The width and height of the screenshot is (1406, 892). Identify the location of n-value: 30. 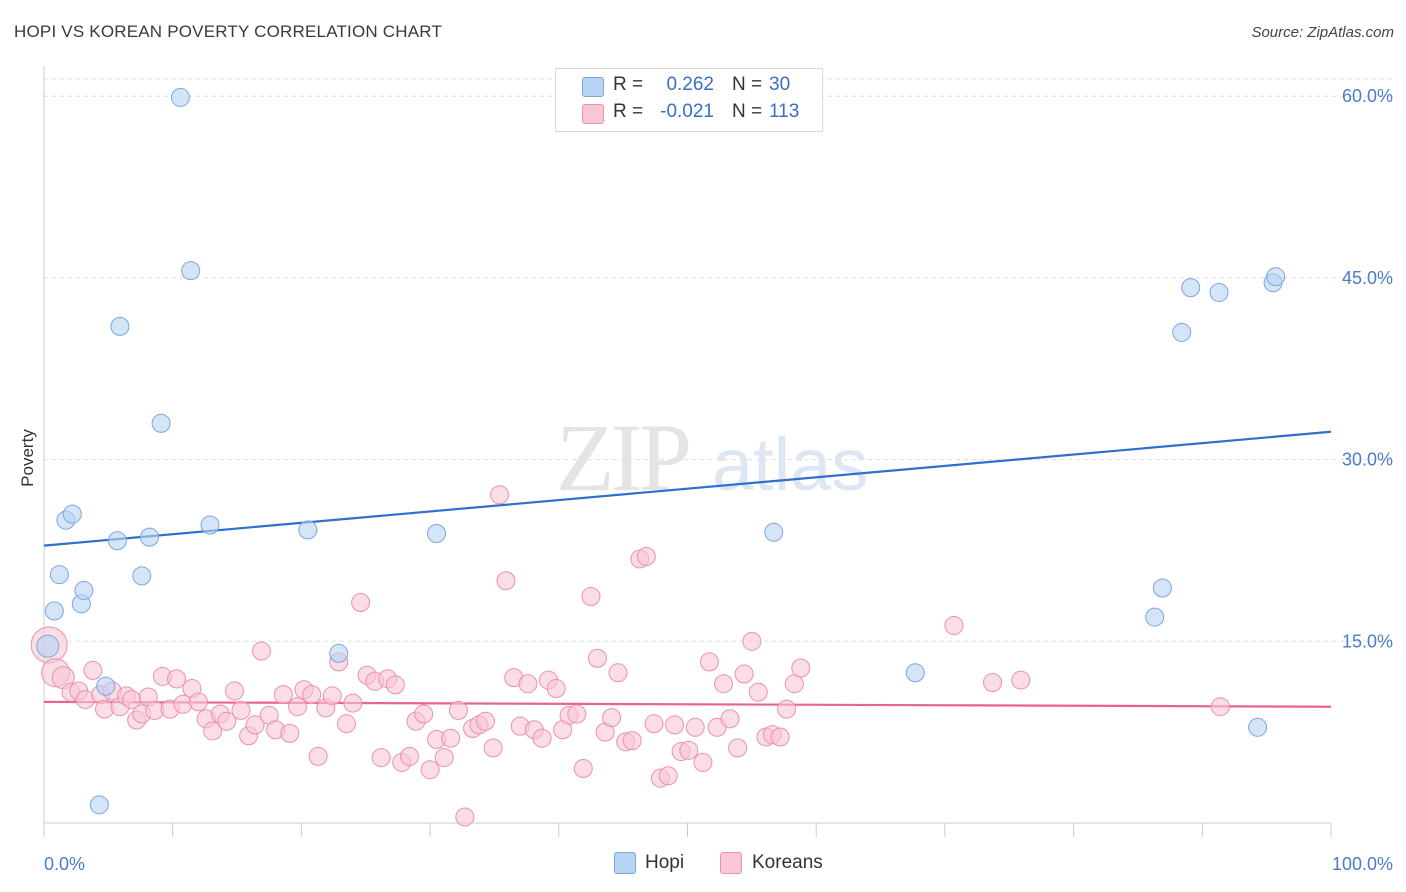
(780, 84).